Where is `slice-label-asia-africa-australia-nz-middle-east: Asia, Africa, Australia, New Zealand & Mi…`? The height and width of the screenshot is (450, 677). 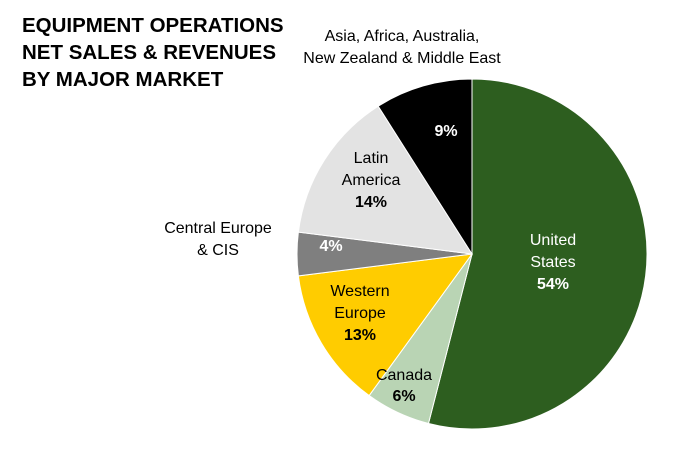
slice-label-asia-africa-australia-nz-middle-east: Asia, Africa, Australia, New Zealand & Mi… is located at coordinates (402, 47).